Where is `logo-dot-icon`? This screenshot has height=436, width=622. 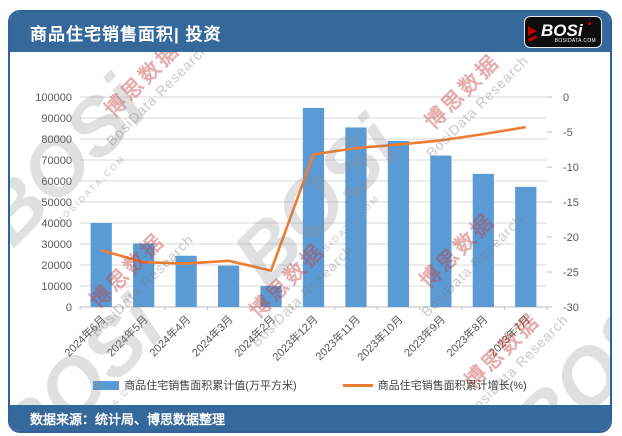 logo-dot-icon is located at coordinates (589, 23).